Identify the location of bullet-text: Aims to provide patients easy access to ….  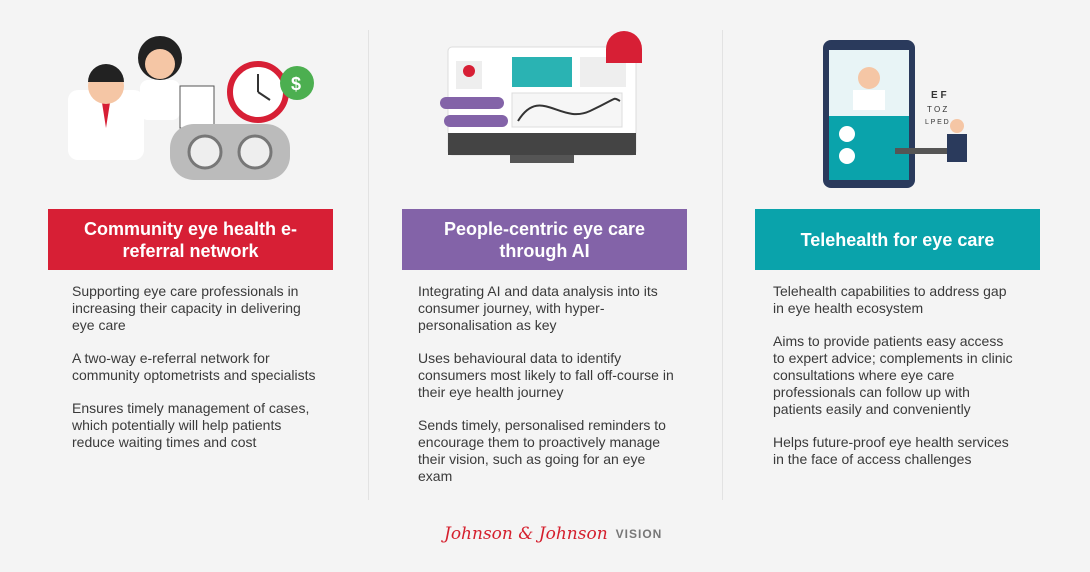
(893, 375).